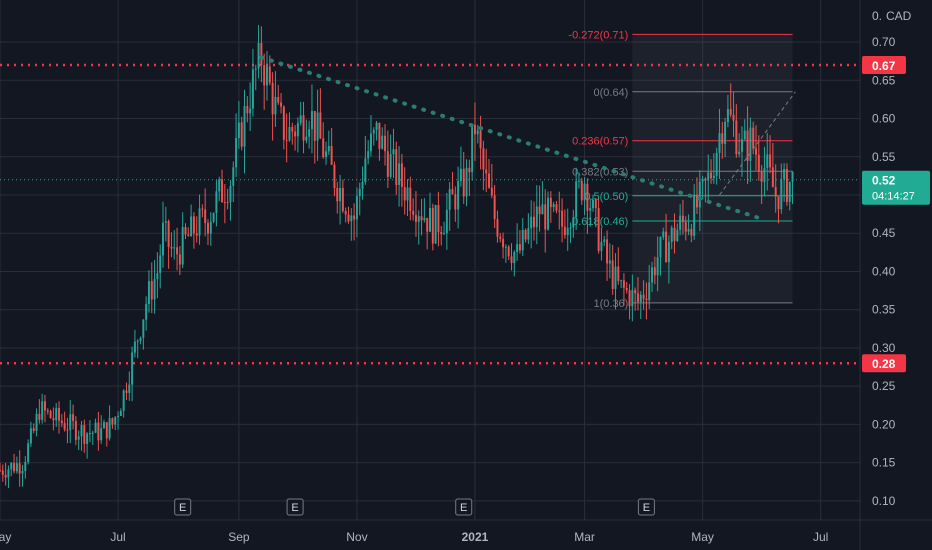 The width and height of the screenshot is (932, 550). What do you see at coordinates (606, 197) in the screenshot?
I see `fib-level-label: 0.5(0.50)` at bounding box center [606, 197].